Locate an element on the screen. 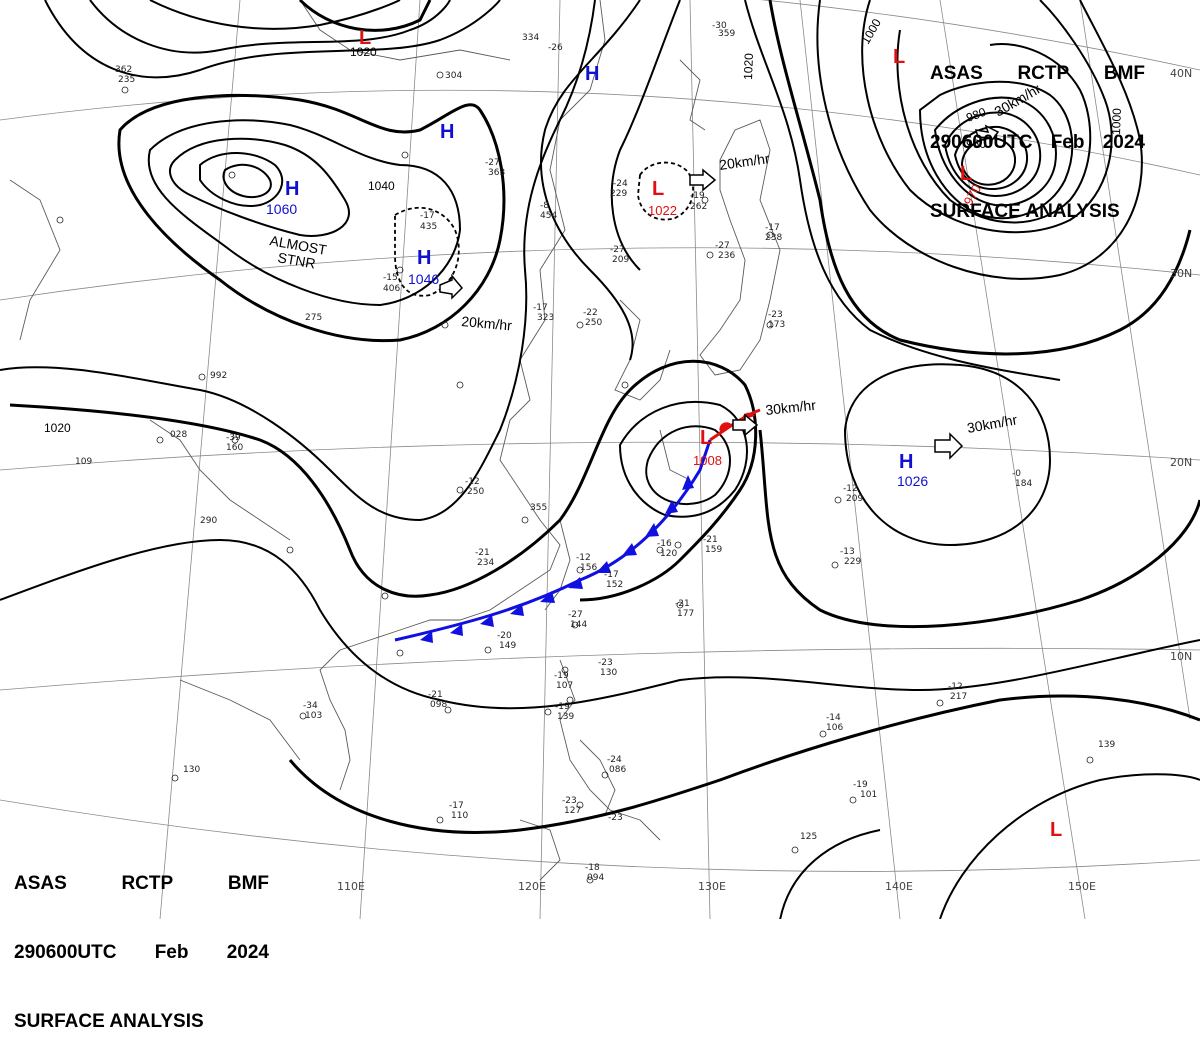 The height and width of the screenshot is (1056, 1200). footer-line-2: 290600UTC Feb 2024 is located at coordinates (141, 952).